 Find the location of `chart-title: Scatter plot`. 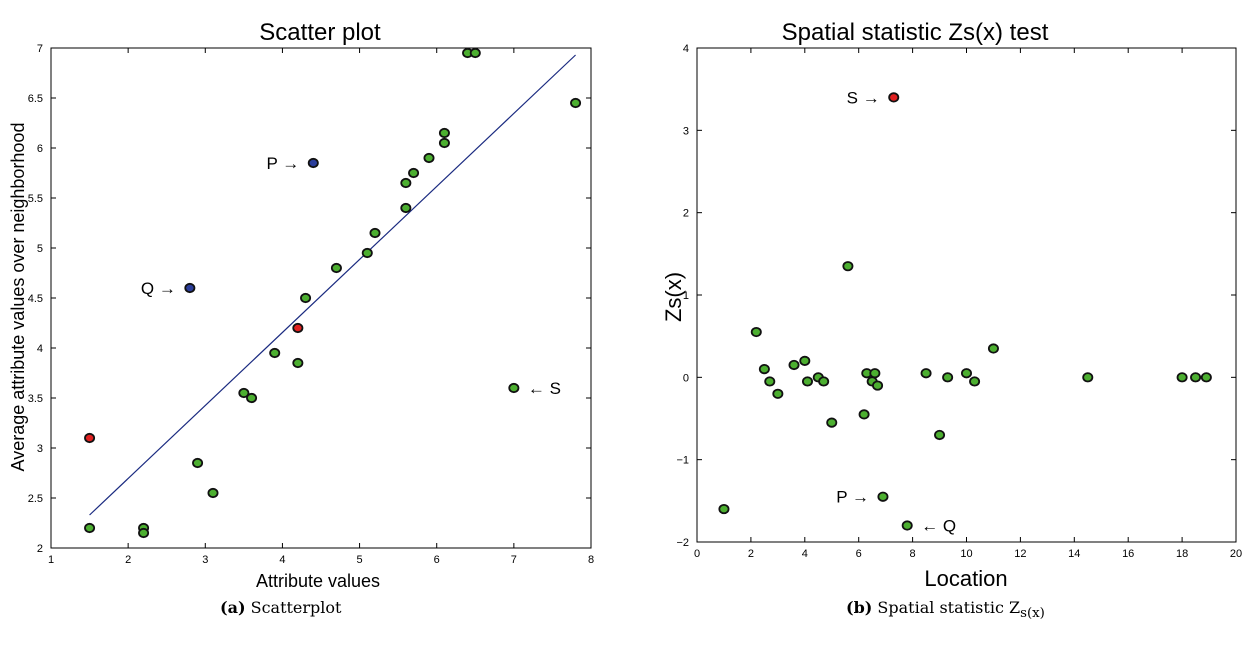

chart-title: Scatter plot is located at coordinates (320, 32).